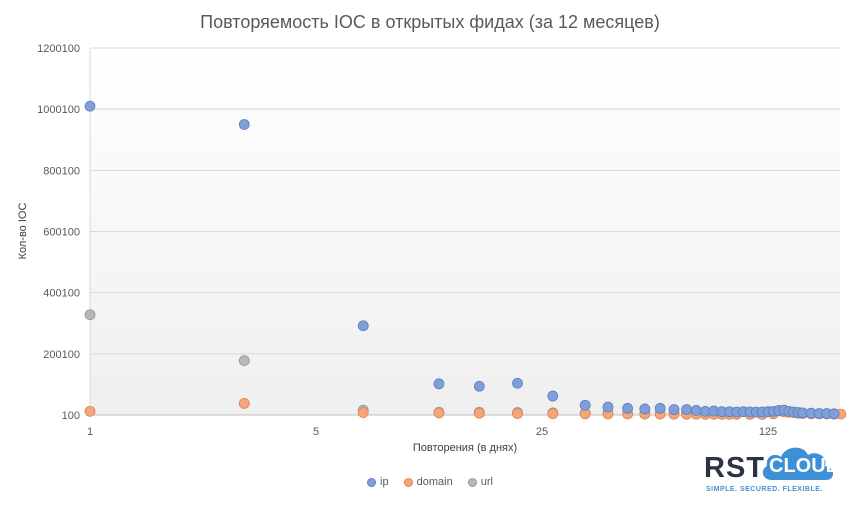 This screenshot has width=860, height=505. I want to click on rst-cloud-logo: RST CLOUD SIMPLE. SECURED. FLEXIBLE., so click(770, 468).